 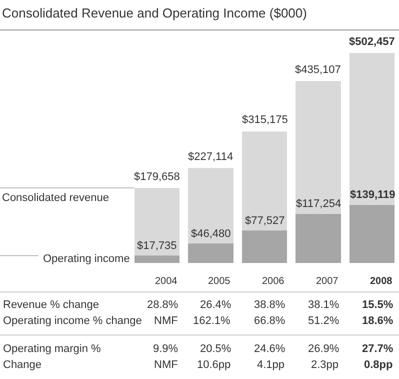 I want to click on text: 10.6pp, so click(x=214, y=365).